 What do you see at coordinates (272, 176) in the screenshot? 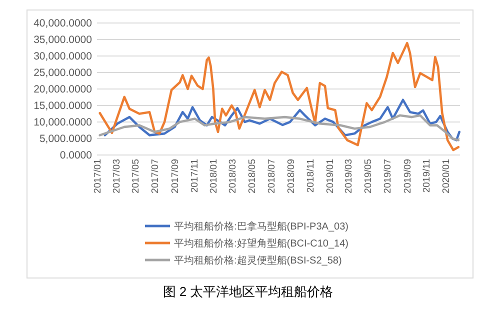
I see `x-tick-label: 2018/07` at bounding box center [272, 176].